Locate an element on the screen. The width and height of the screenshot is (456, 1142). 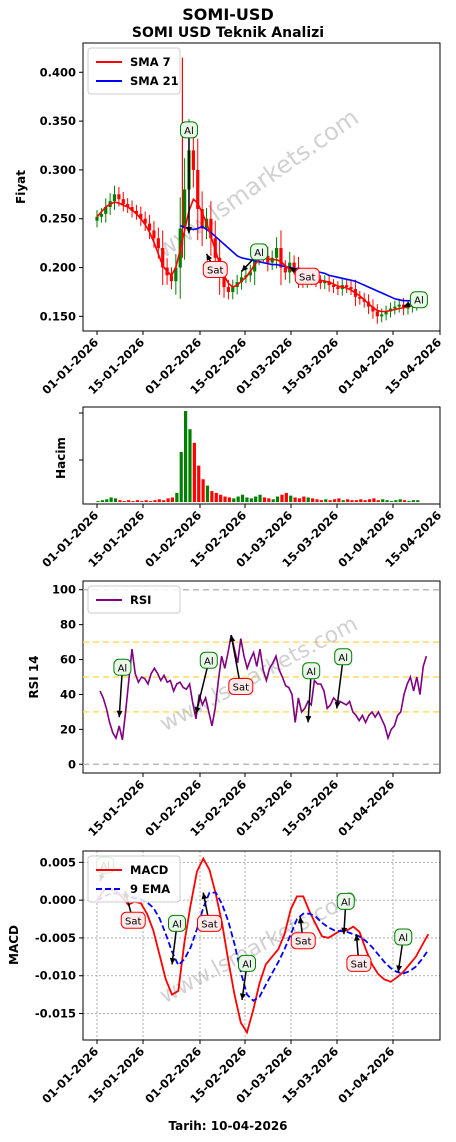
price-signal-buy-2-label: Al is located at coordinates (259, 253).